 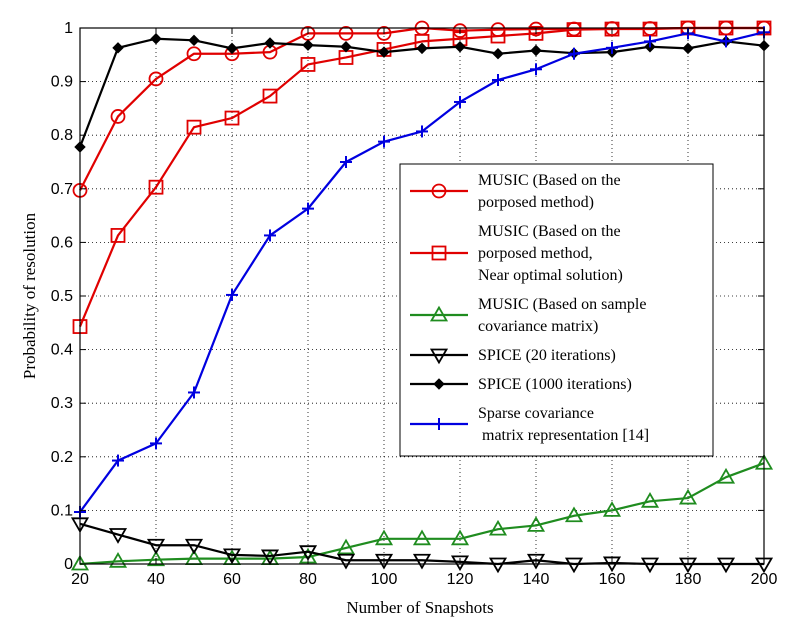 I want to click on series-line, so click(x=422, y=514).